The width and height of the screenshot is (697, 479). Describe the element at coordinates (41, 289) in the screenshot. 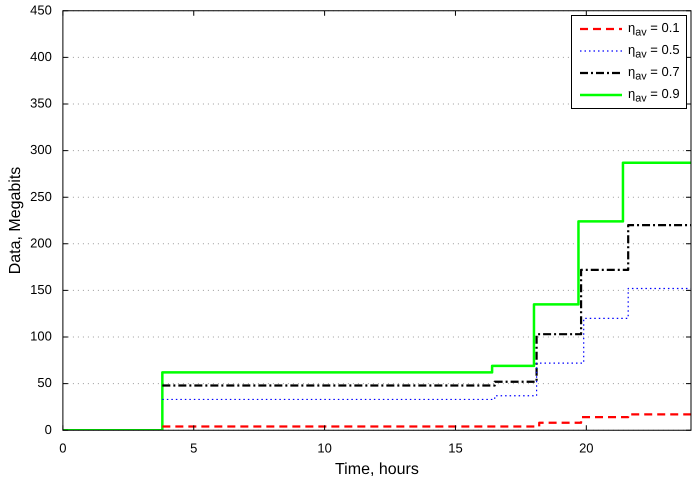

I see `y-tick-label: 150` at that location.